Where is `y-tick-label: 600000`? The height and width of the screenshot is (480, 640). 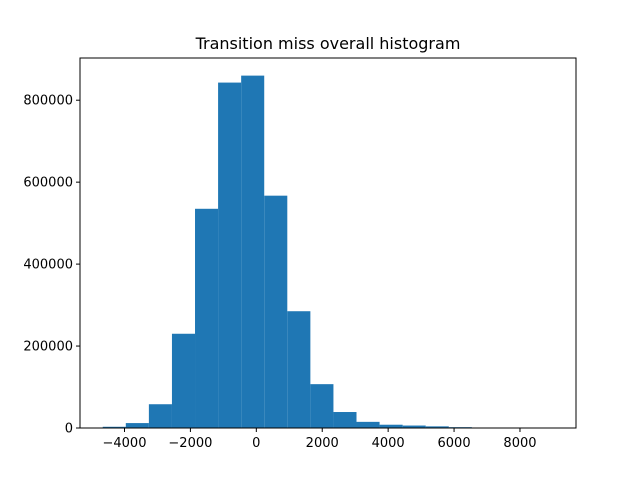 y-tick-label: 600000 is located at coordinates (48, 183).